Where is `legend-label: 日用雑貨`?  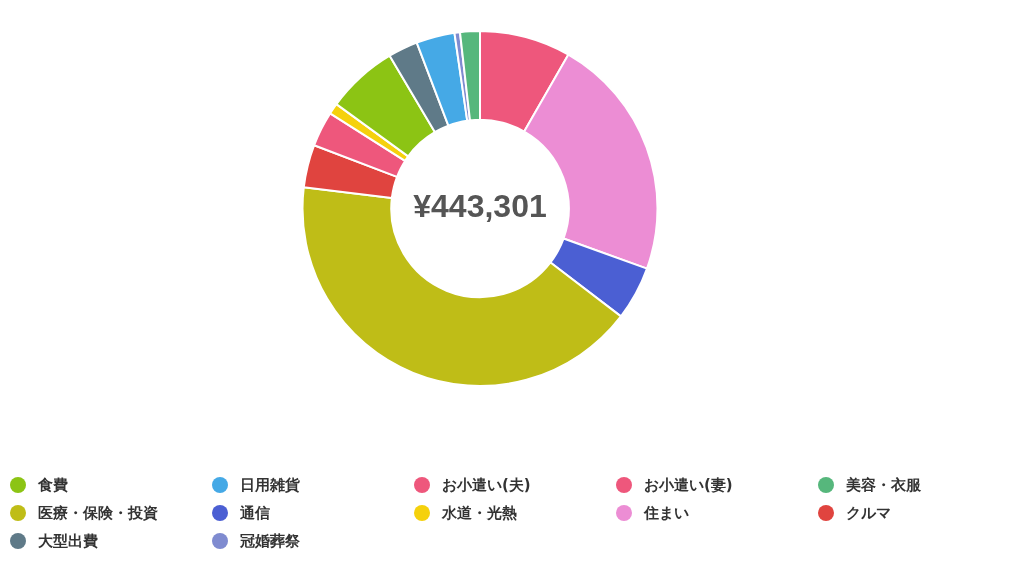
legend-label: 日用雑貨 is located at coordinates (270, 485).